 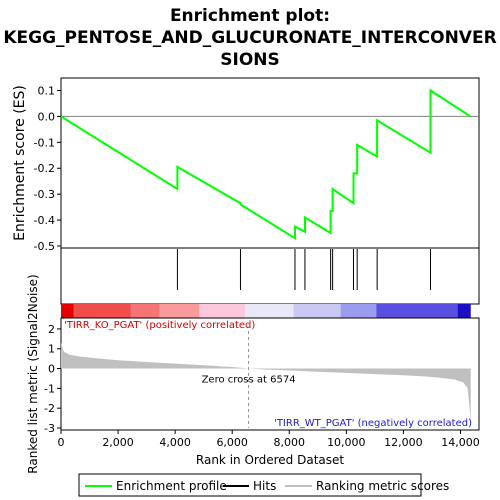 I want to click on x-tick-label: 12,000, so click(x=403, y=442).